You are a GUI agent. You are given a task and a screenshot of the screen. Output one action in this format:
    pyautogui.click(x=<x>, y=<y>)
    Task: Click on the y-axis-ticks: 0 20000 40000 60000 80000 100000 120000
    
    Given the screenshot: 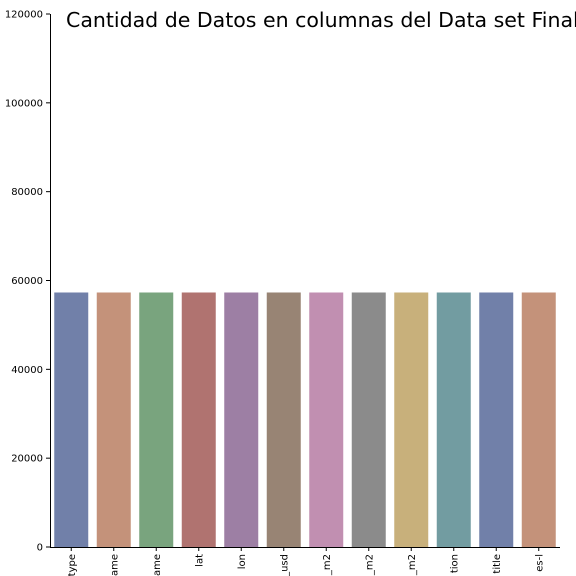 What is the action you would take?
    pyautogui.click(x=27, y=282)
    